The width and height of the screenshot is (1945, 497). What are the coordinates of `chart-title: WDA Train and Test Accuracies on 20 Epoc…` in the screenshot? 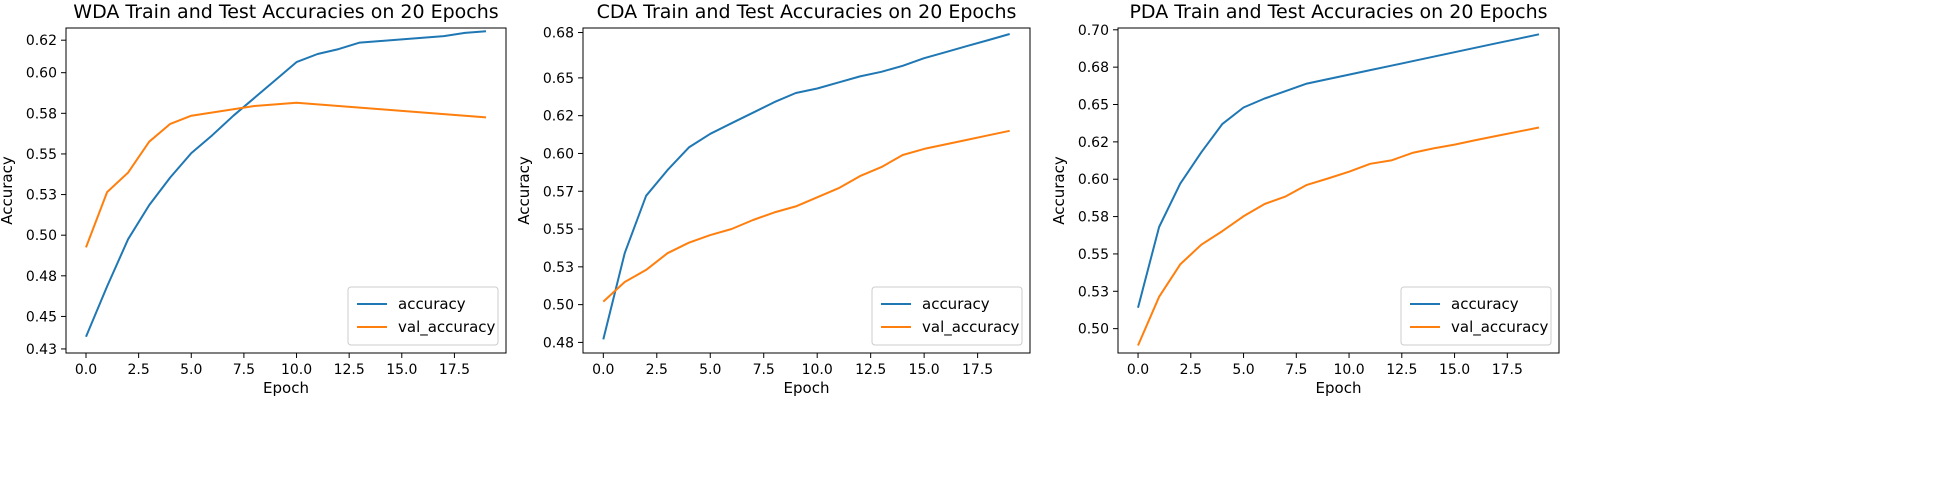 It's located at (285, 12).